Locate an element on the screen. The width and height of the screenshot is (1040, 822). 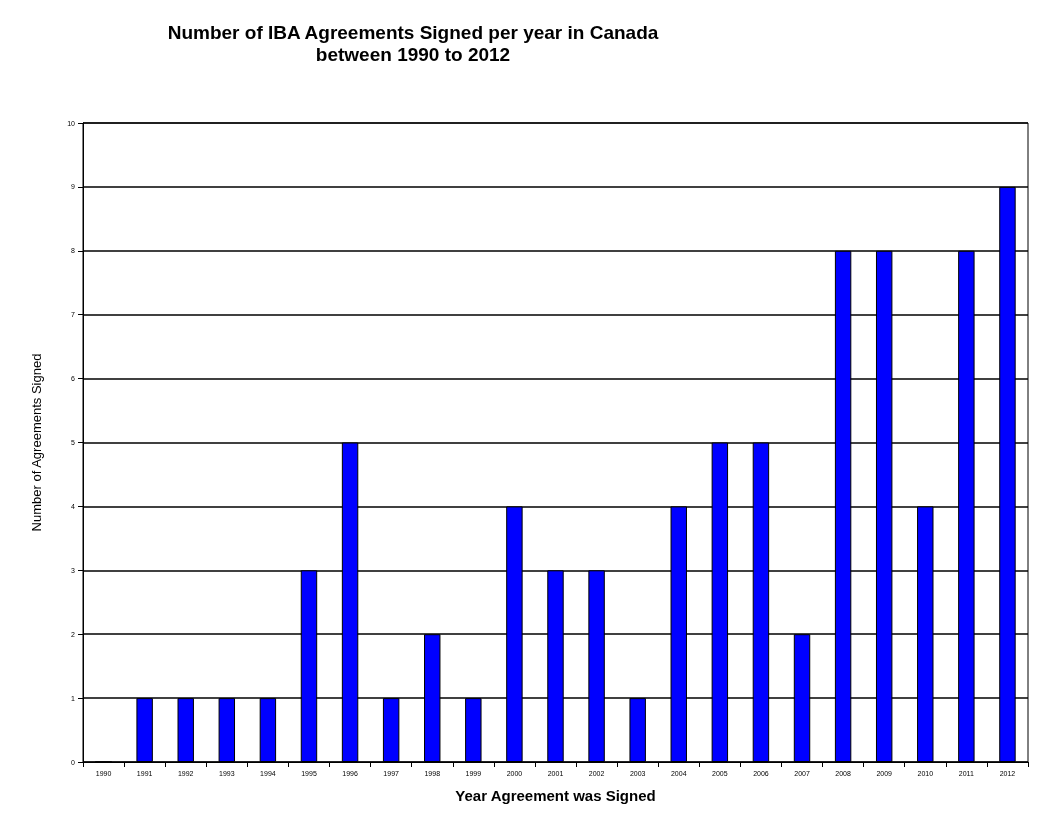
chart-title: Number of IBA Agreements Signed per year in Canada between 1990 to 2012 is located at coordinates (413, 43).